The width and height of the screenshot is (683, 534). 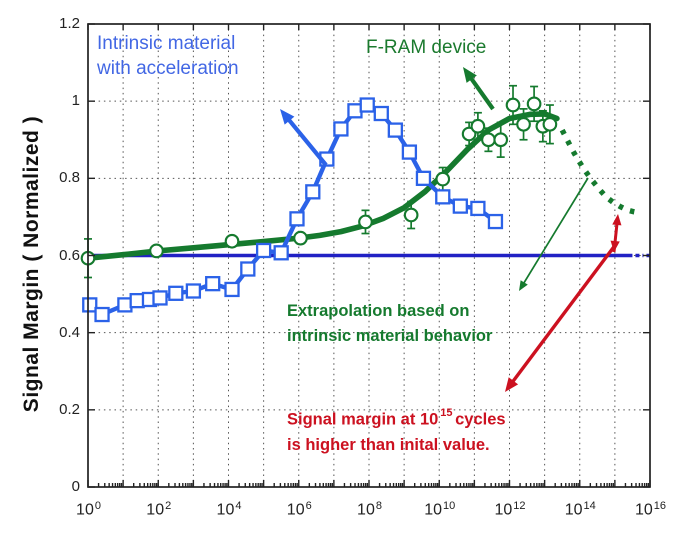 I want to click on blue-series-label-line2: with acceleration, so click(x=168, y=68).